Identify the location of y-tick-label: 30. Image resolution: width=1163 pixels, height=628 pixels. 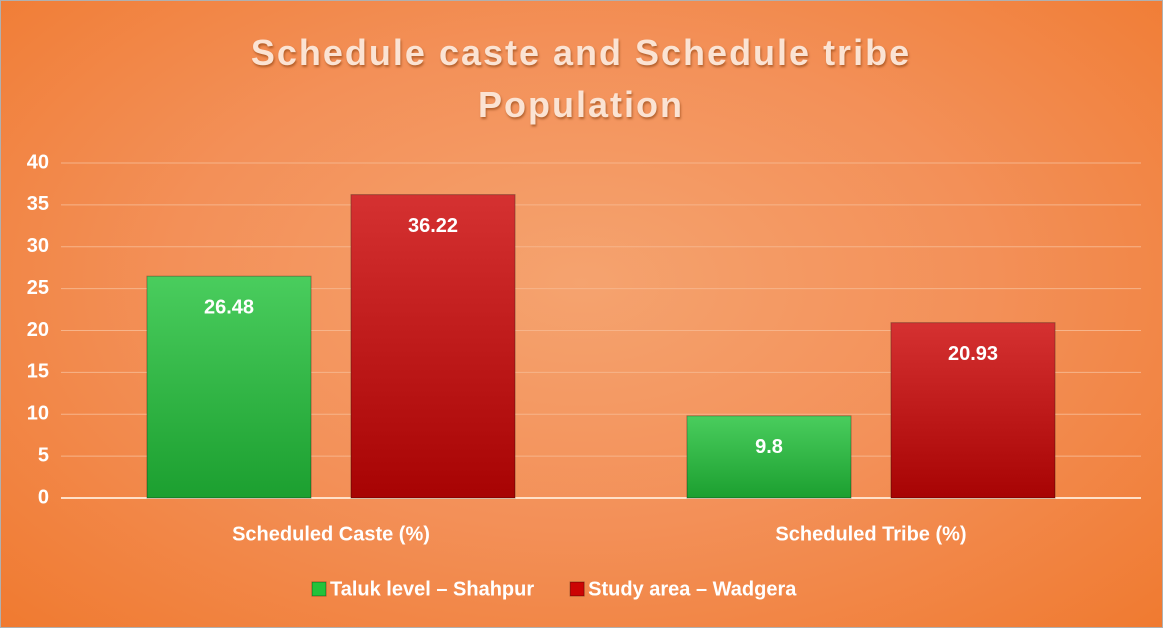
(38, 246).